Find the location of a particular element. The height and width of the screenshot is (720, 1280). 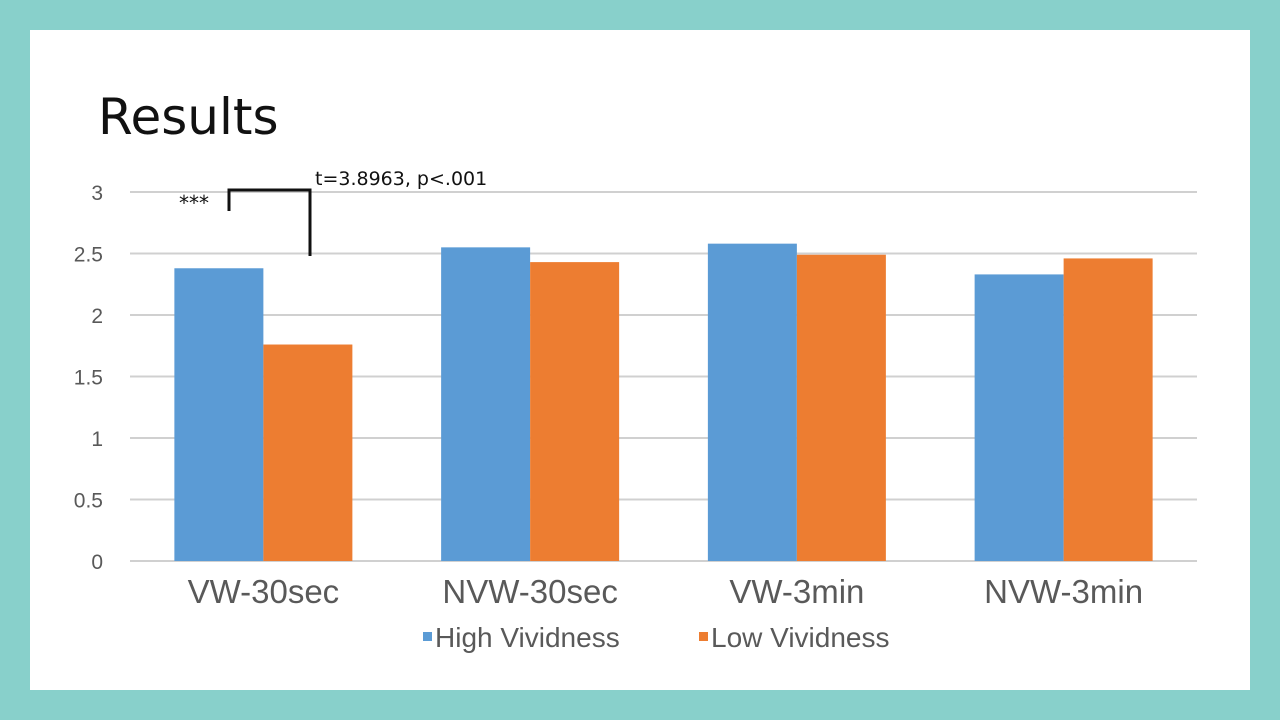

x-category-label: NVW-3min is located at coordinates (1063, 591).